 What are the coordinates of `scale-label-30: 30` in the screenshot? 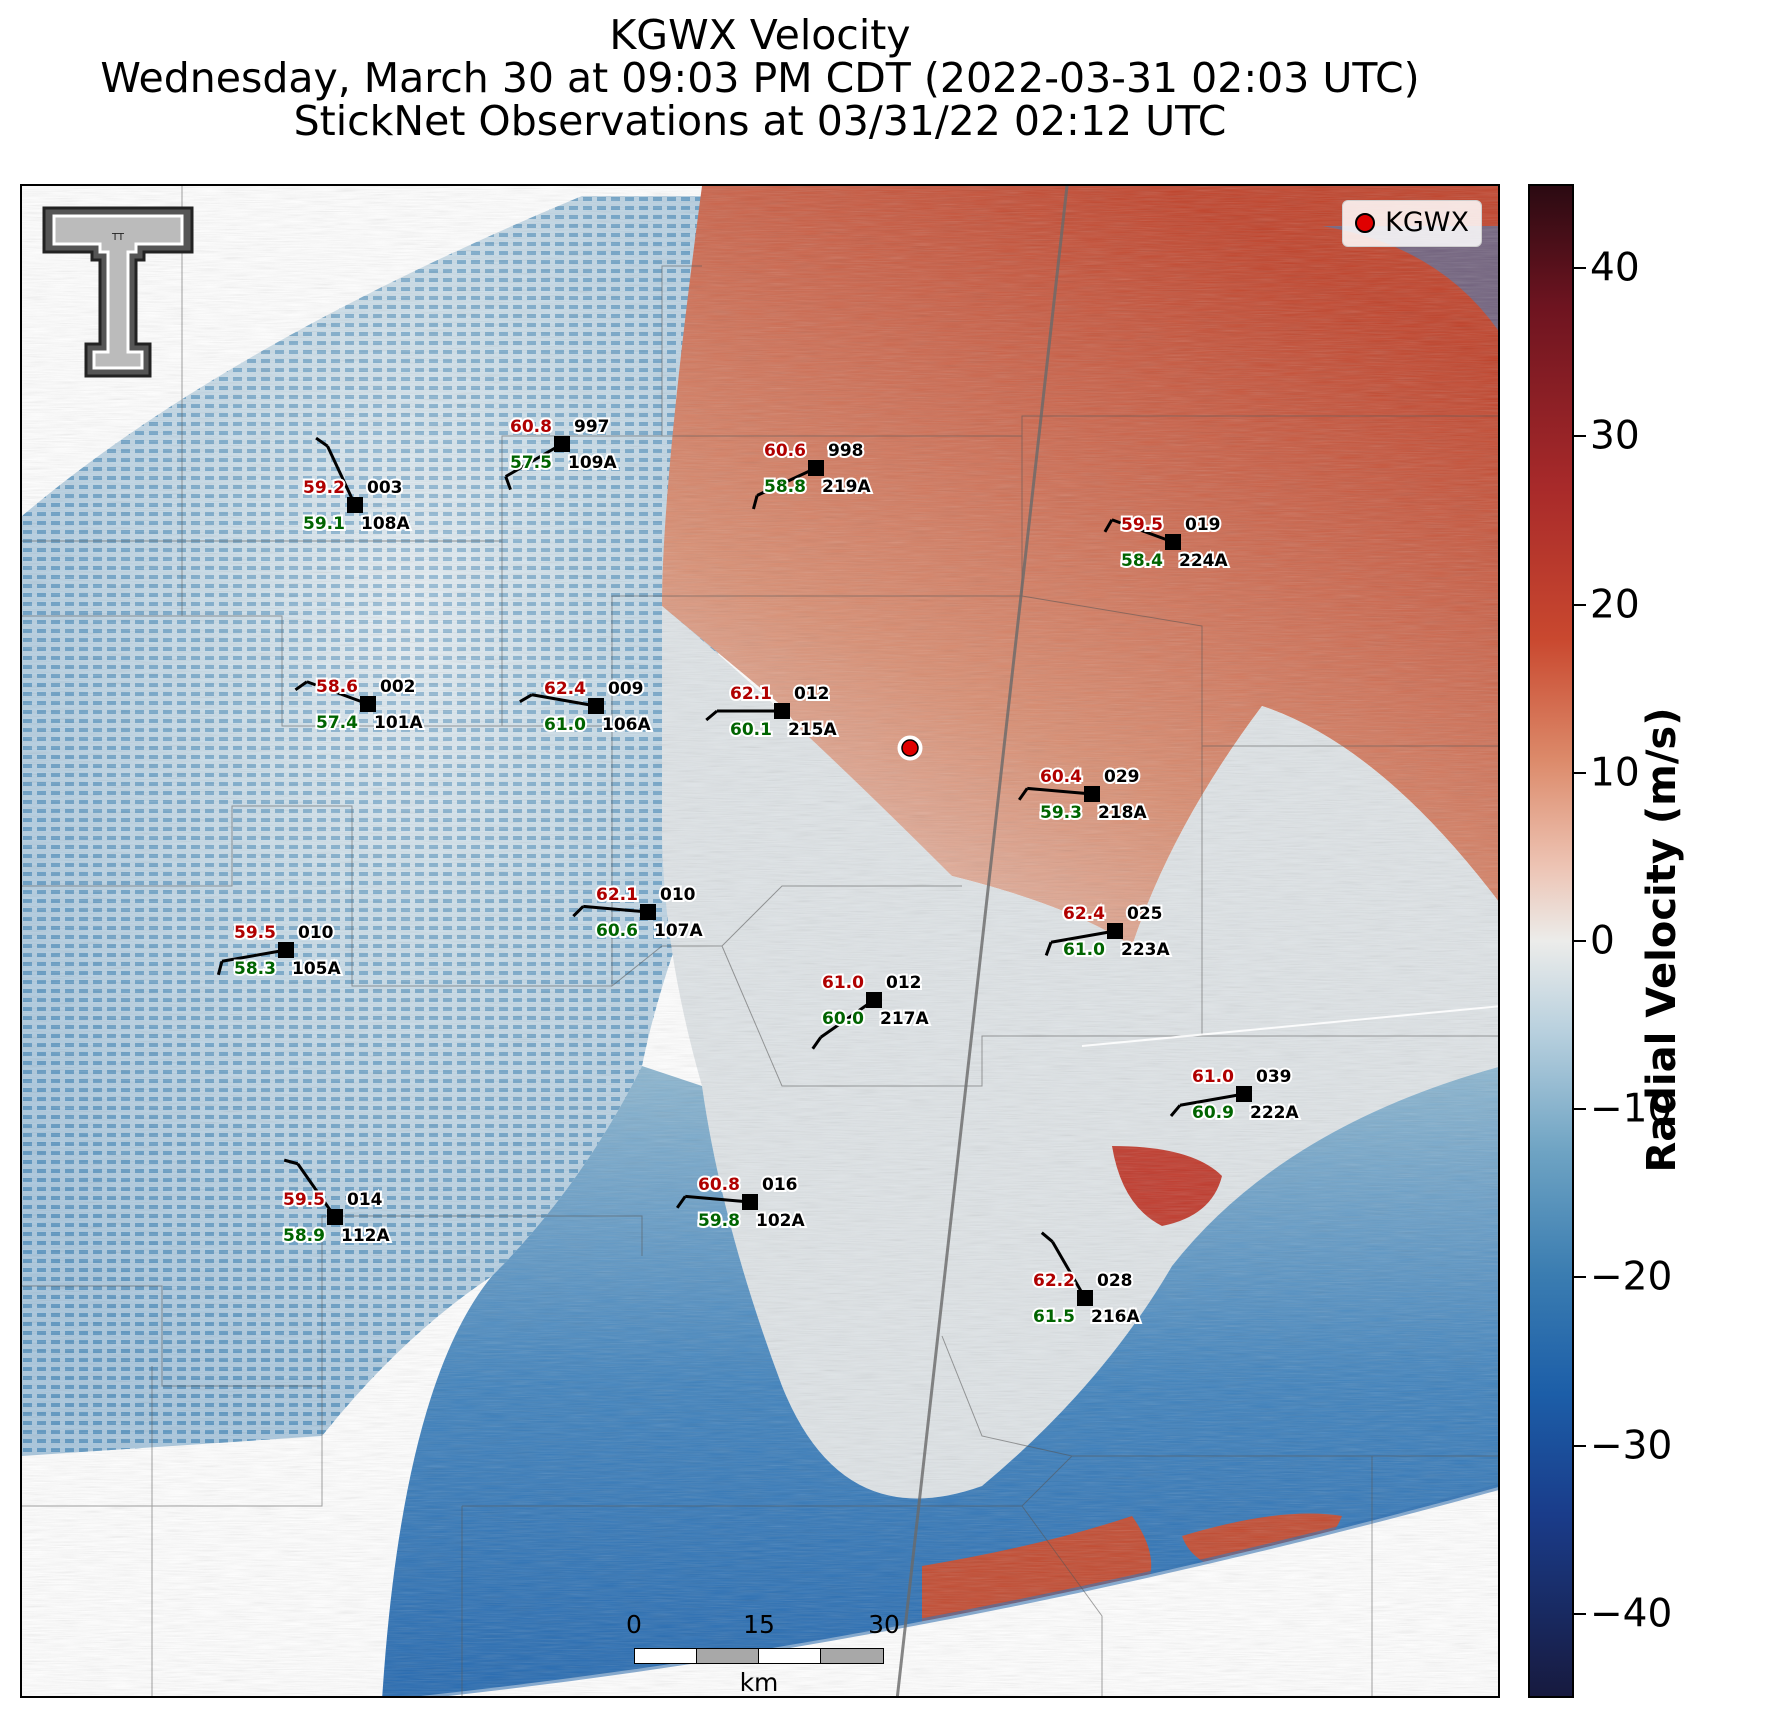 It's located at (884, 1624).